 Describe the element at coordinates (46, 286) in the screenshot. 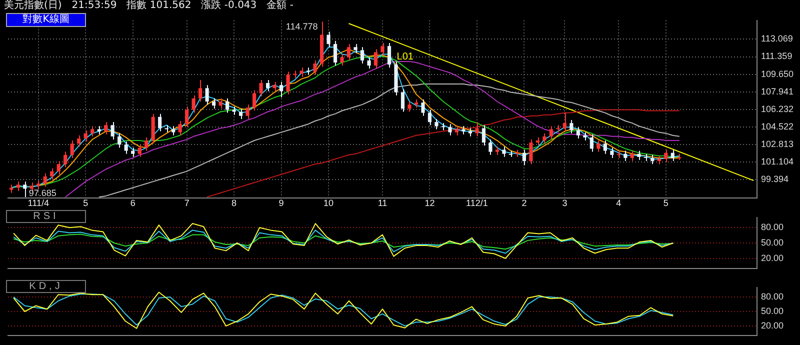

I see `chart-title: KD,J` at that location.